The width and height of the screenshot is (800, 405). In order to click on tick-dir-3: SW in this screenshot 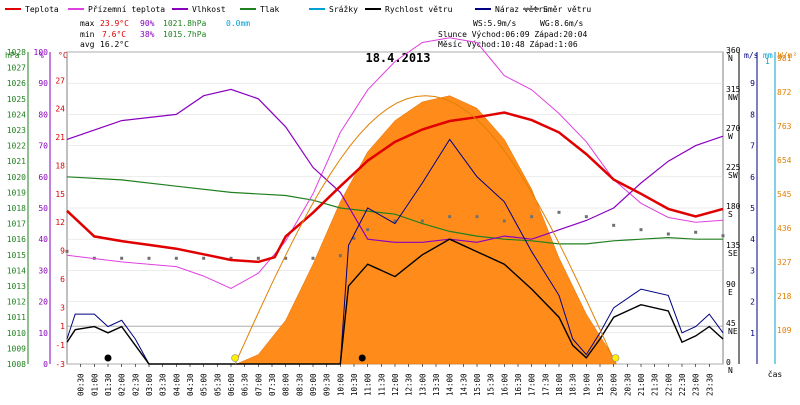, I will do `click(733, 175)`.